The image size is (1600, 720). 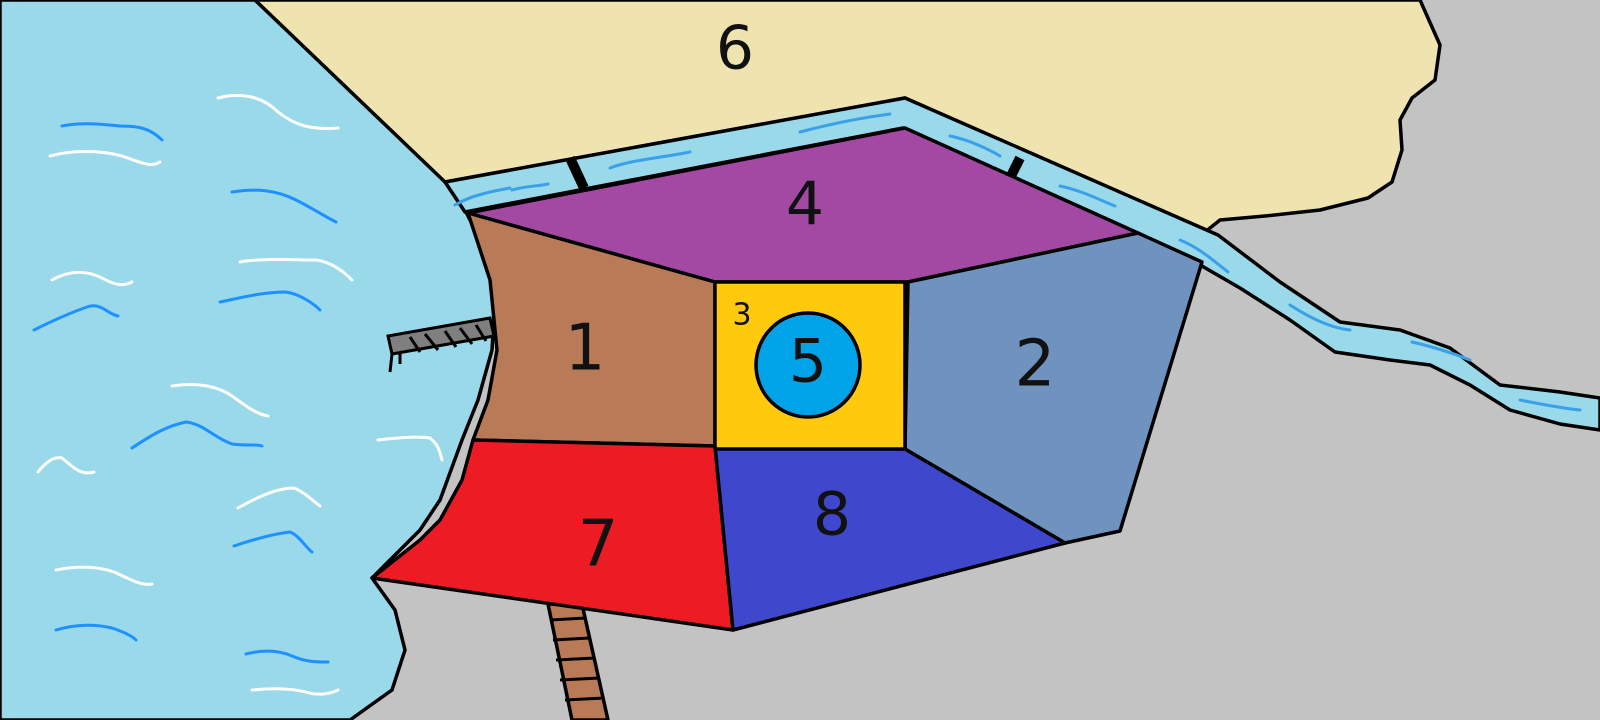 What do you see at coordinates (808, 362) in the screenshot?
I see `region-5-label: 5` at bounding box center [808, 362].